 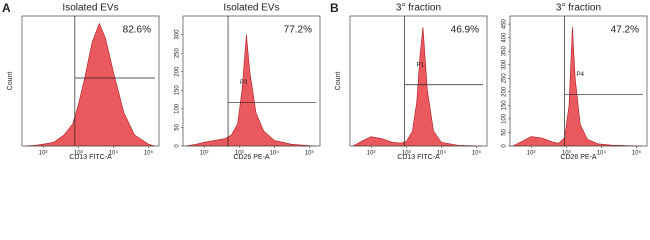 What do you see at coordinates (244, 83) in the screenshot?
I see `gate-label: P3` at bounding box center [244, 83].